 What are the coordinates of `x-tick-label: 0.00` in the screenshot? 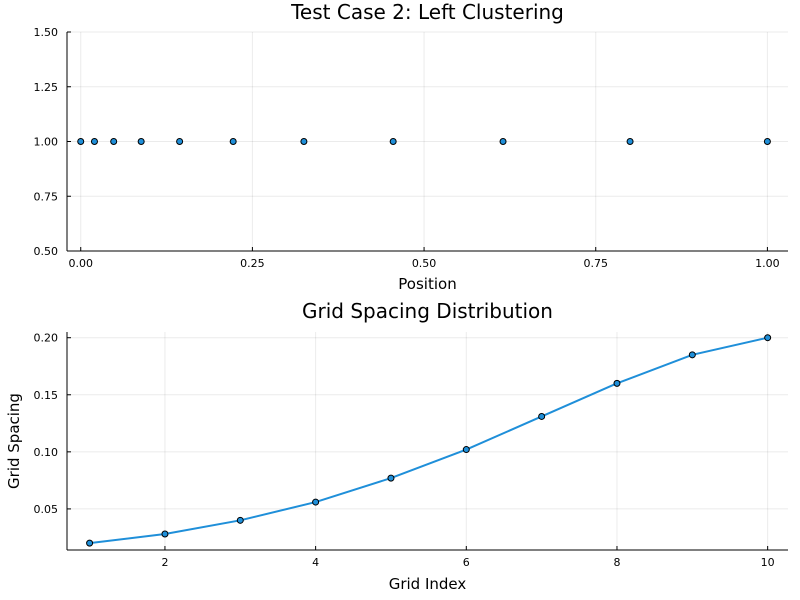 It's located at (80, 263).